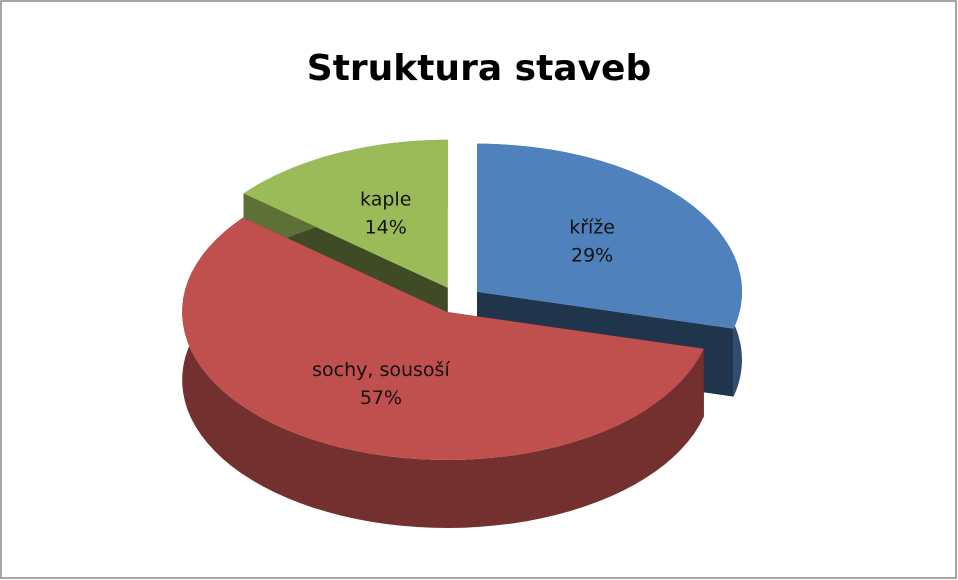  What do you see at coordinates (479, 68) in the screenshot?
I see `chart-title: Struktura staveb` at bounding box center [479, 68].